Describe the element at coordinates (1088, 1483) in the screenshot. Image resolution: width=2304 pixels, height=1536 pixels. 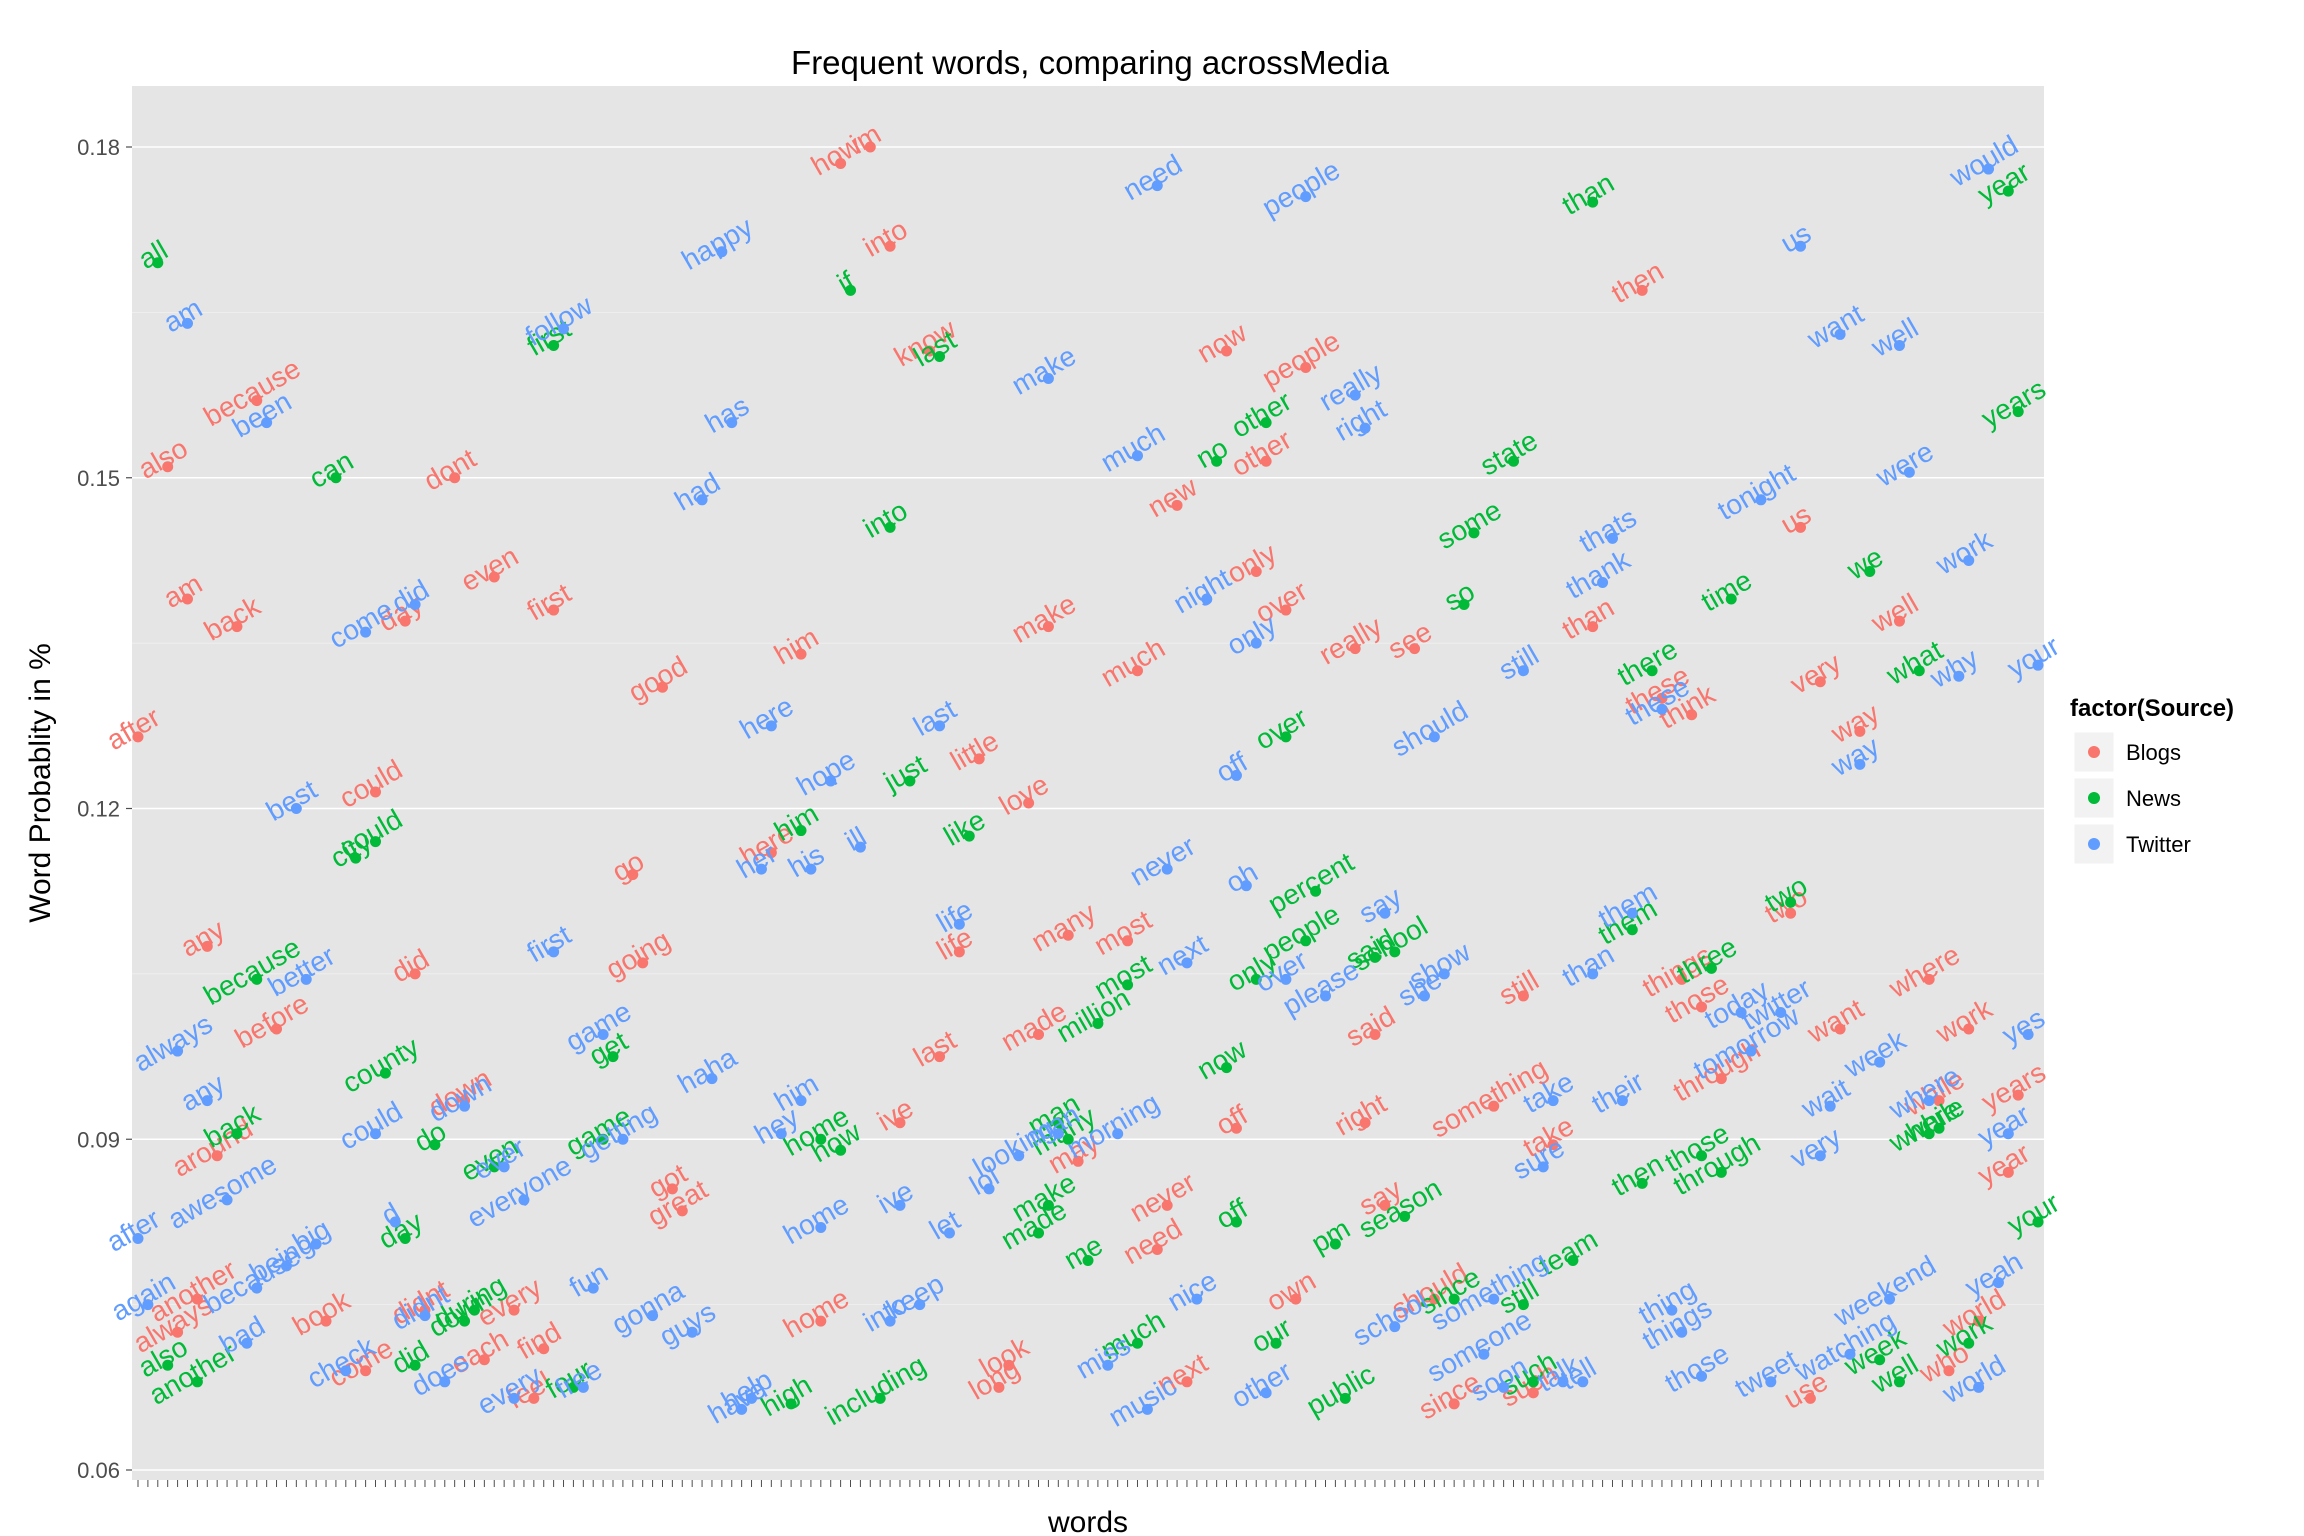
I see `x-axis` at that location.